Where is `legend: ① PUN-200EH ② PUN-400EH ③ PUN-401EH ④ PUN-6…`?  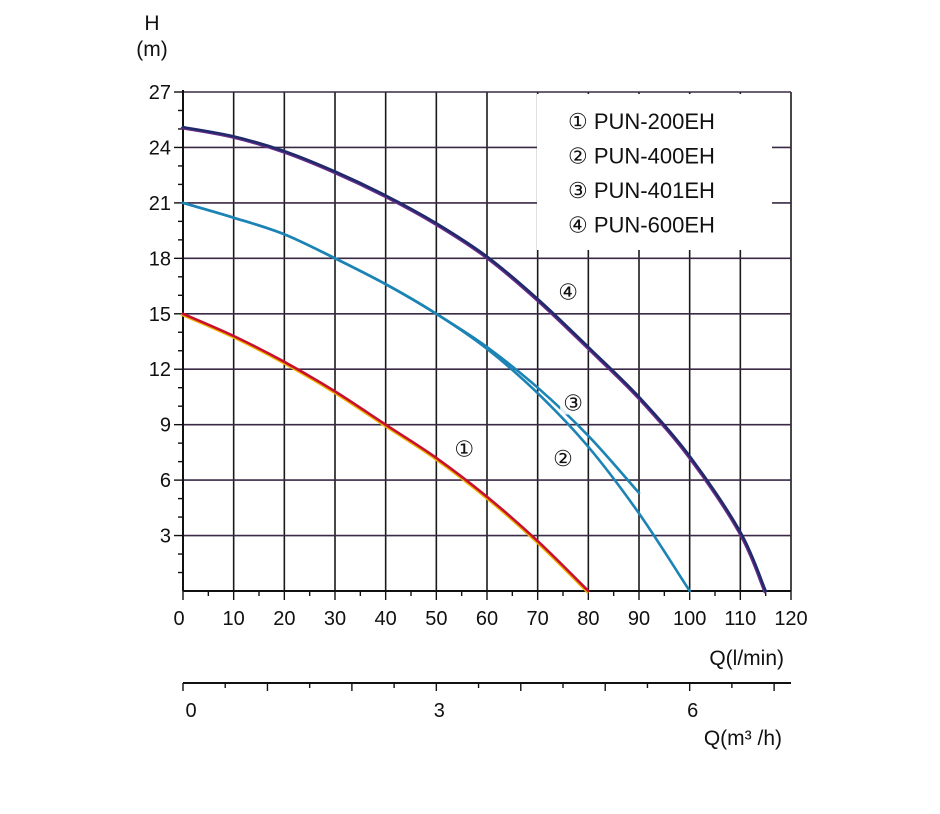 legend: ① PUN-200EH ② PUN-400EH ③ PUN-401EH ④ PUN-6… is located at coordinates (654, 172).